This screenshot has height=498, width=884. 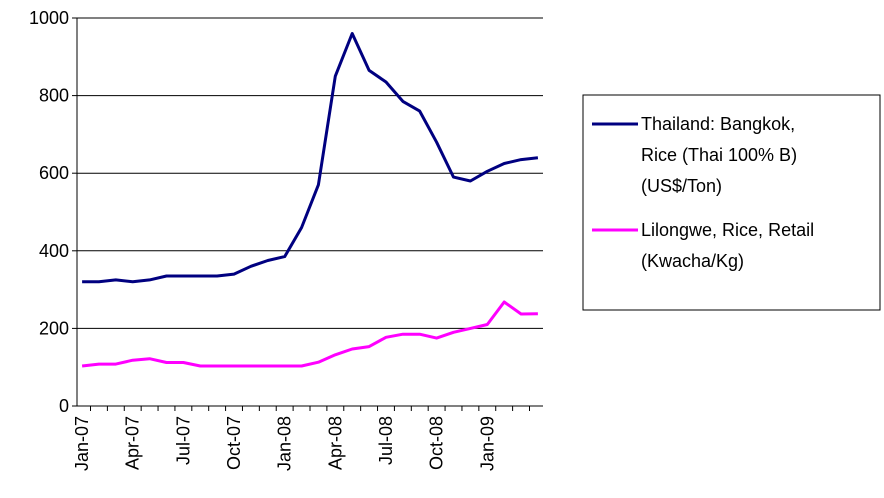 What do you see at coordinates (234, 443) in the screenshot?
I see `x-tick-label: Oct-07` at bounding box center [234, 443].